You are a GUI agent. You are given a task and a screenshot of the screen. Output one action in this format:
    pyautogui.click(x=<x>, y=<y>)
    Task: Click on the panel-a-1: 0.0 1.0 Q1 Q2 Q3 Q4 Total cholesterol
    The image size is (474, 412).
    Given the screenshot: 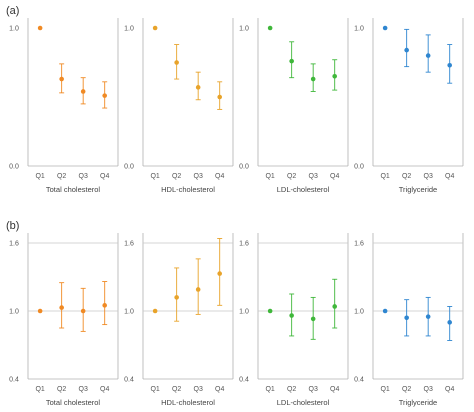 What is the action you would take?
    pyautogui.click(x=64, y=106)
    